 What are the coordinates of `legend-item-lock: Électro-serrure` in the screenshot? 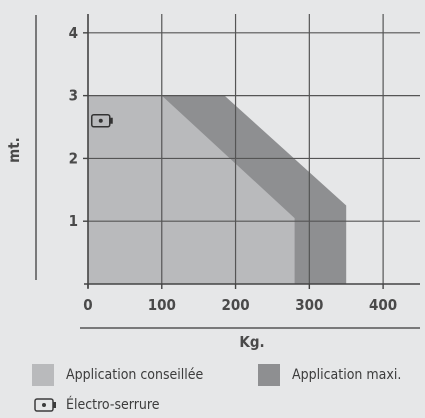 It's located at (96, 405).